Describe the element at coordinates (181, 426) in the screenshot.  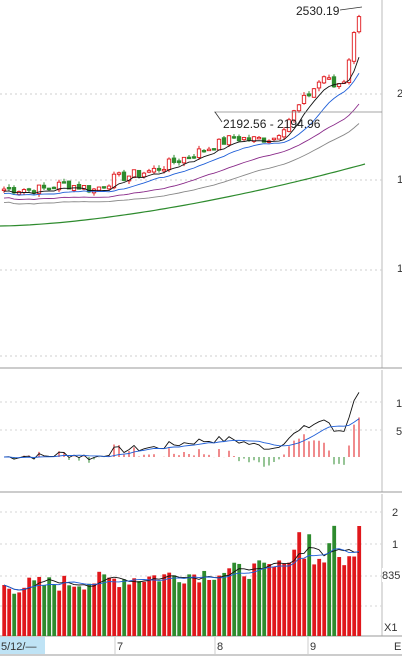
I see `indicator-dif-line` at that location.